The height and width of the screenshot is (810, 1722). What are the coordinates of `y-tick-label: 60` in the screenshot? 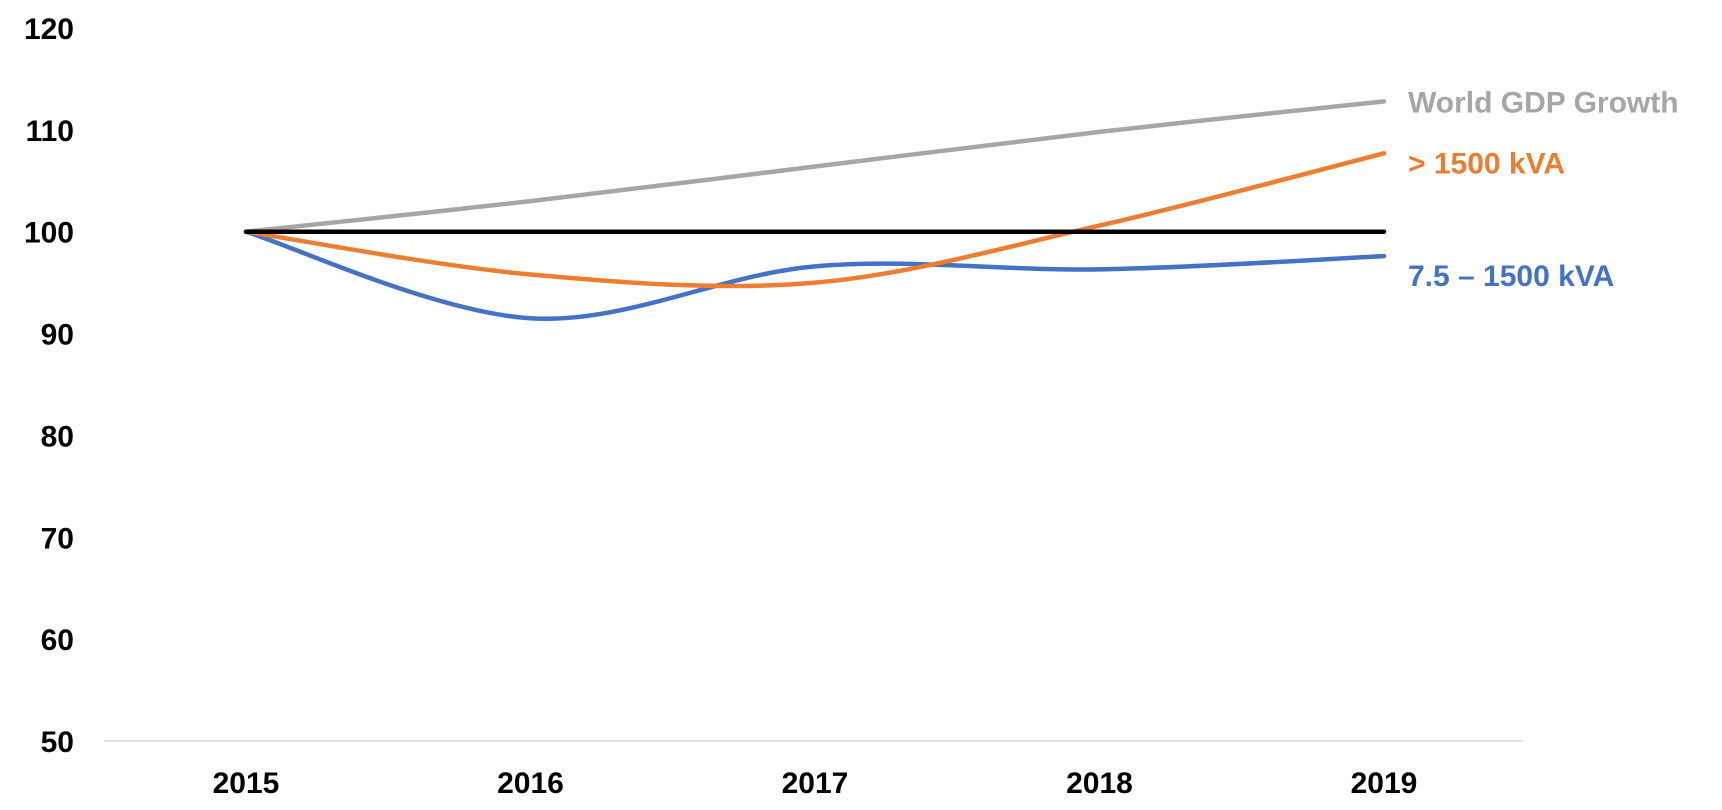 It's located at (57, 640).